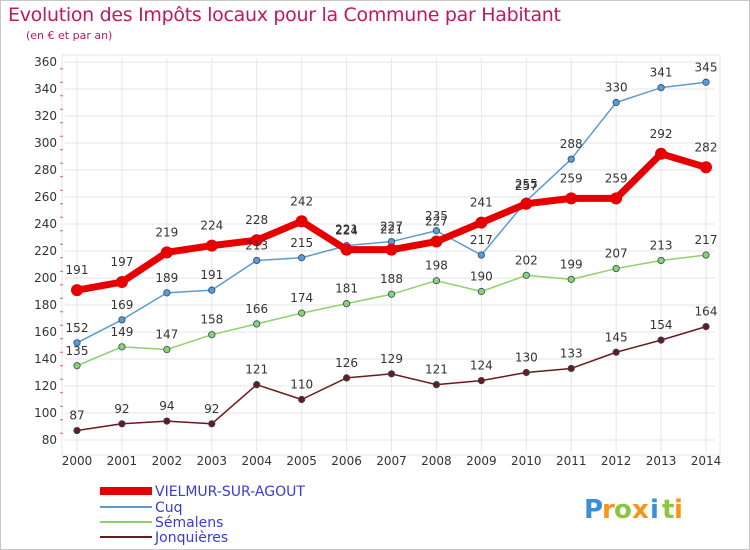 Image resolution: width=750 pixels, height=550 pixels. Describe the element at coordinates (45, 89) in the screenshot. I see `y-tick-label: 340` at that location.